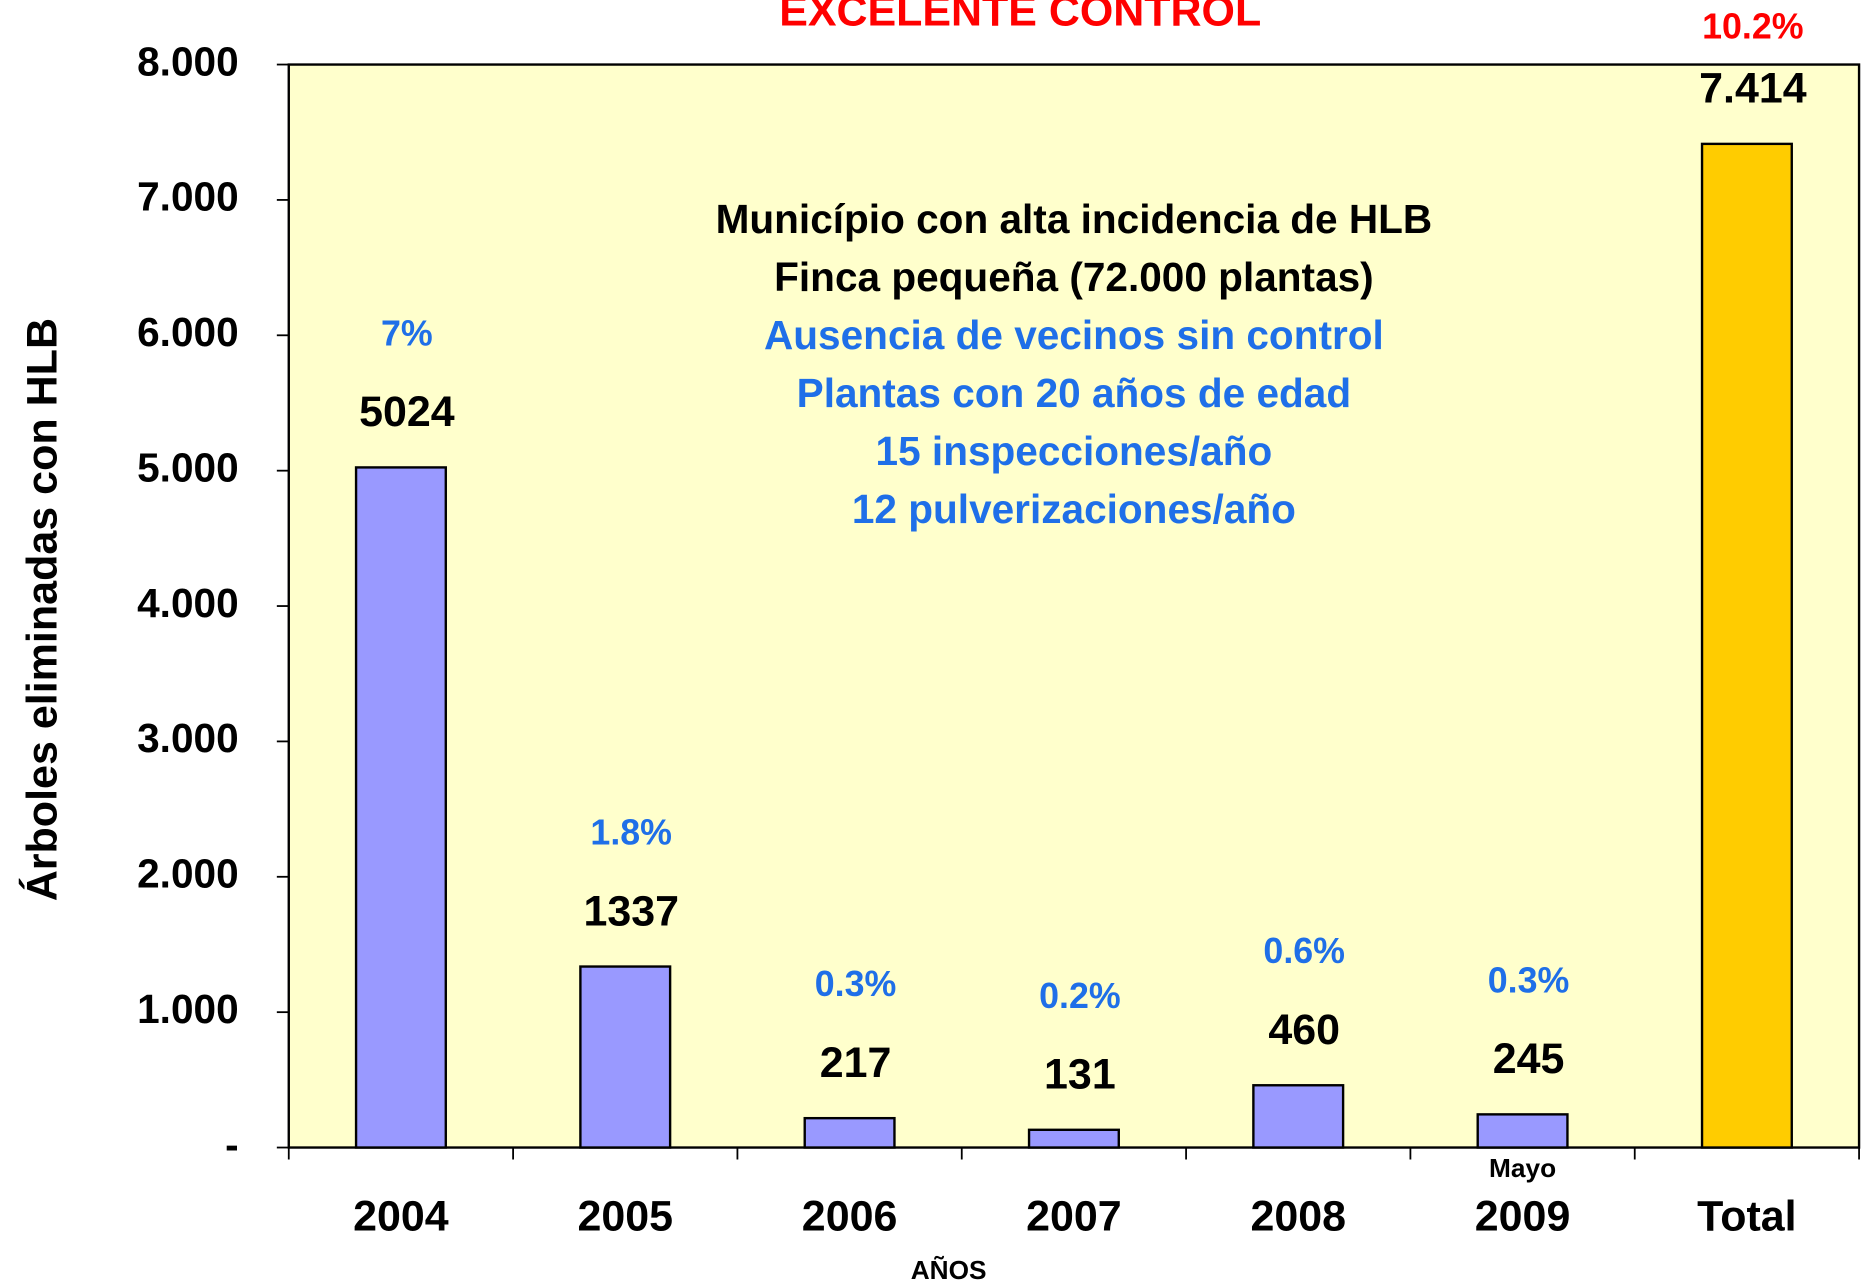 The image size is (1871, 1285). I want to click on y-tick-label: 7.000, so click(188, 197).